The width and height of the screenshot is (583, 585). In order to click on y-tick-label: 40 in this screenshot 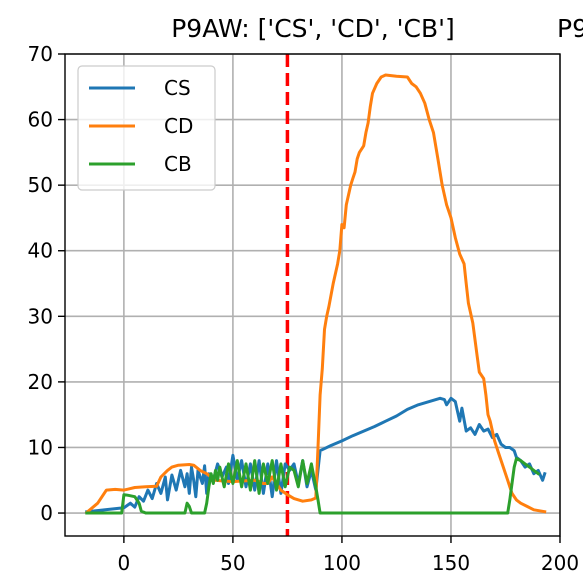, I will do `click(40, 251)`.